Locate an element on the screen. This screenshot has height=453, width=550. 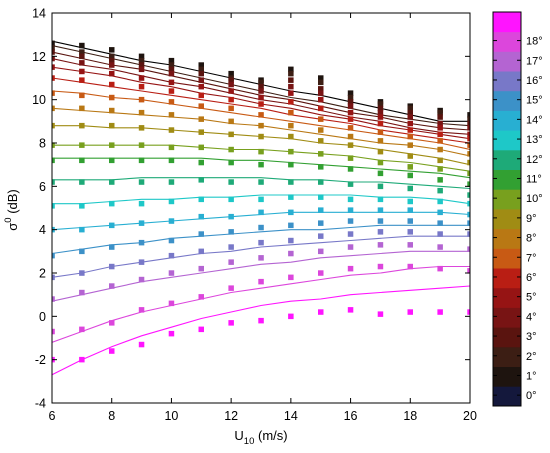
colorbar-label: 18° is located at coordinates (534, 42).